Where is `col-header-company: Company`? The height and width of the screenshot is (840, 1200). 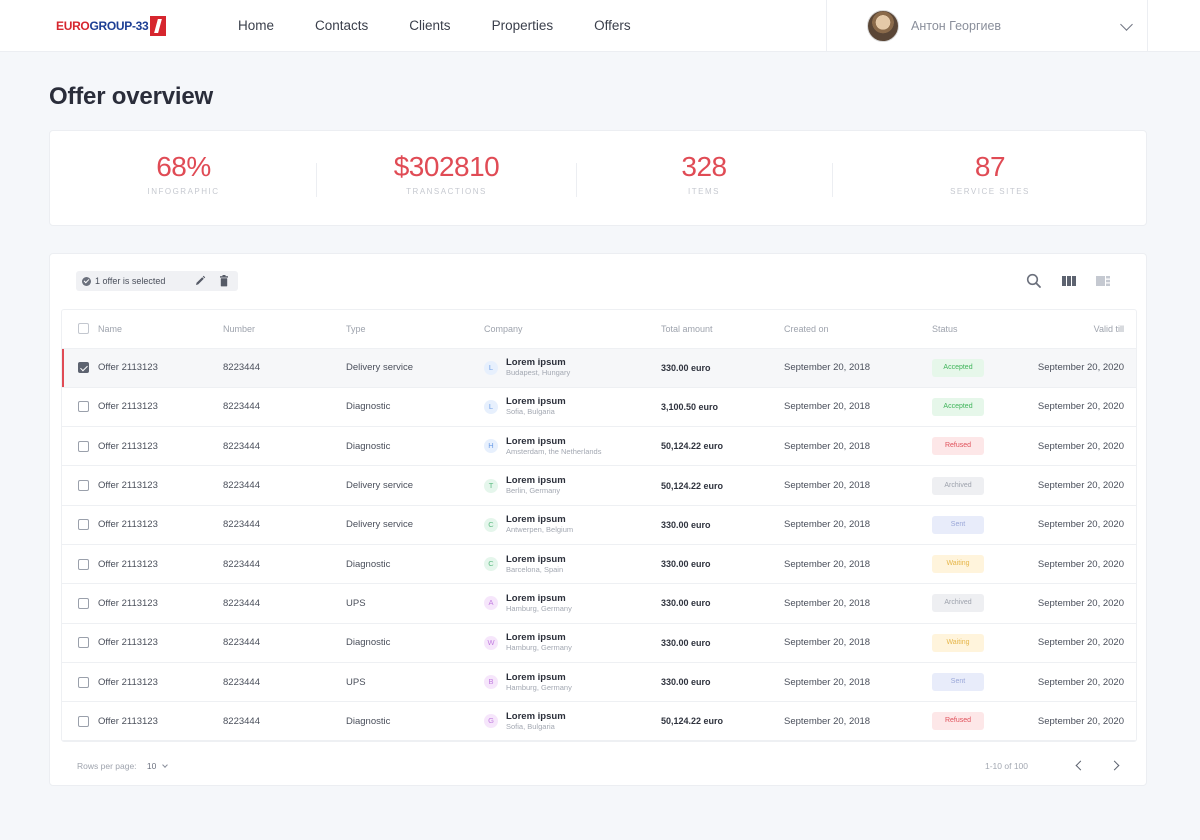
col-header-company: Company is located at coordinates (572, 329).